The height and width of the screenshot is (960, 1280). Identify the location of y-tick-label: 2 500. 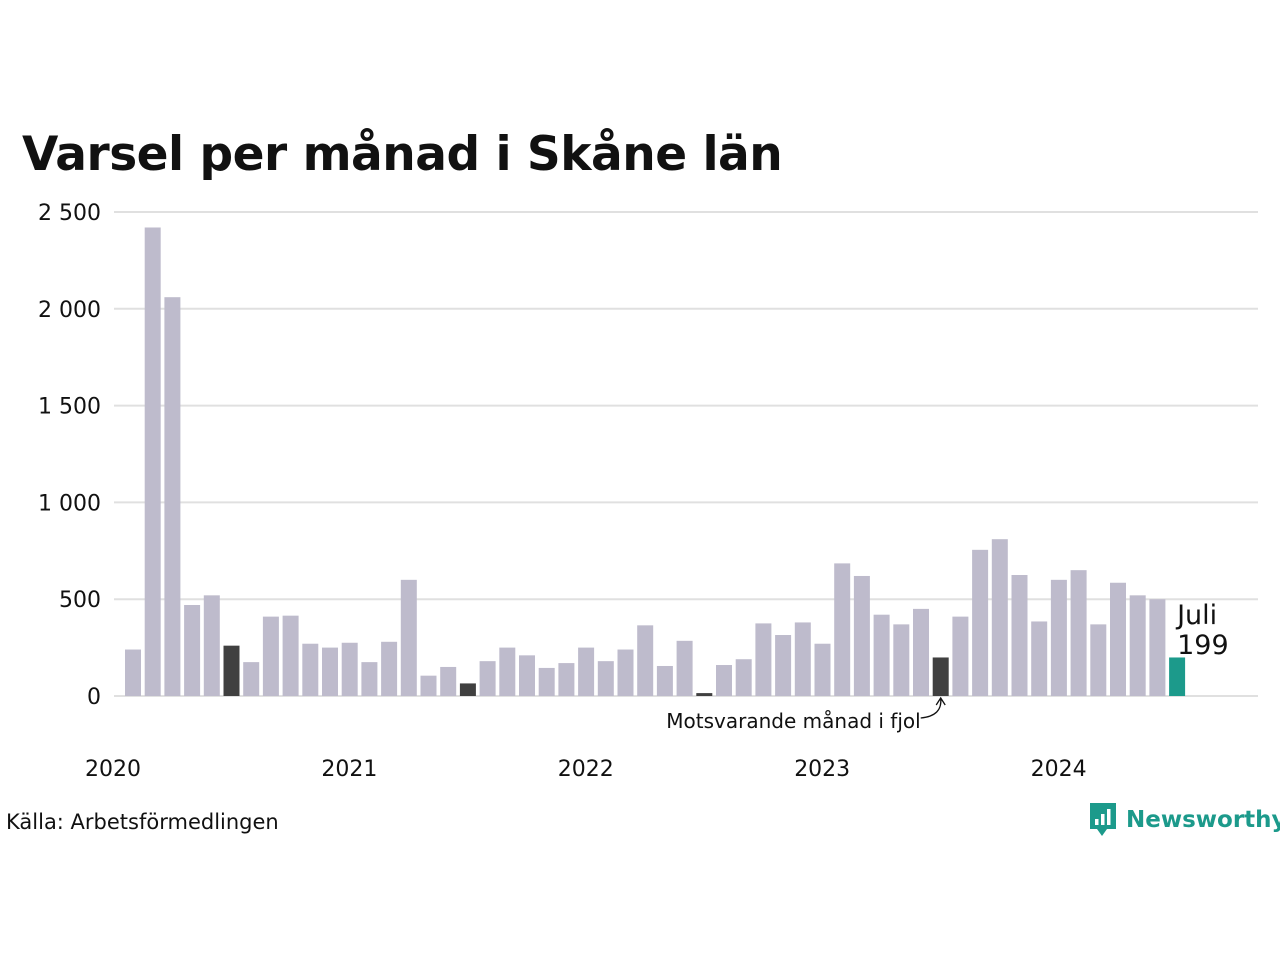
(69, 213).